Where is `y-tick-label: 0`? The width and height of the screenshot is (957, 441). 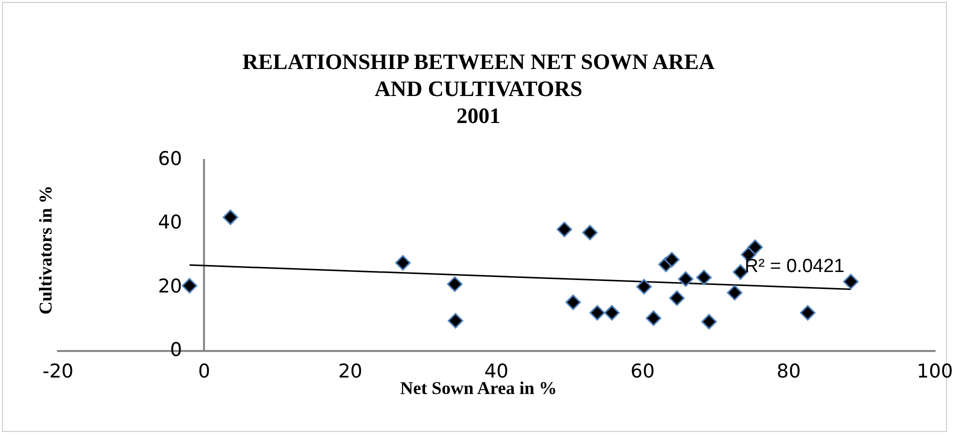
y-tick-label: 0 is located at coordinates (176, 349).